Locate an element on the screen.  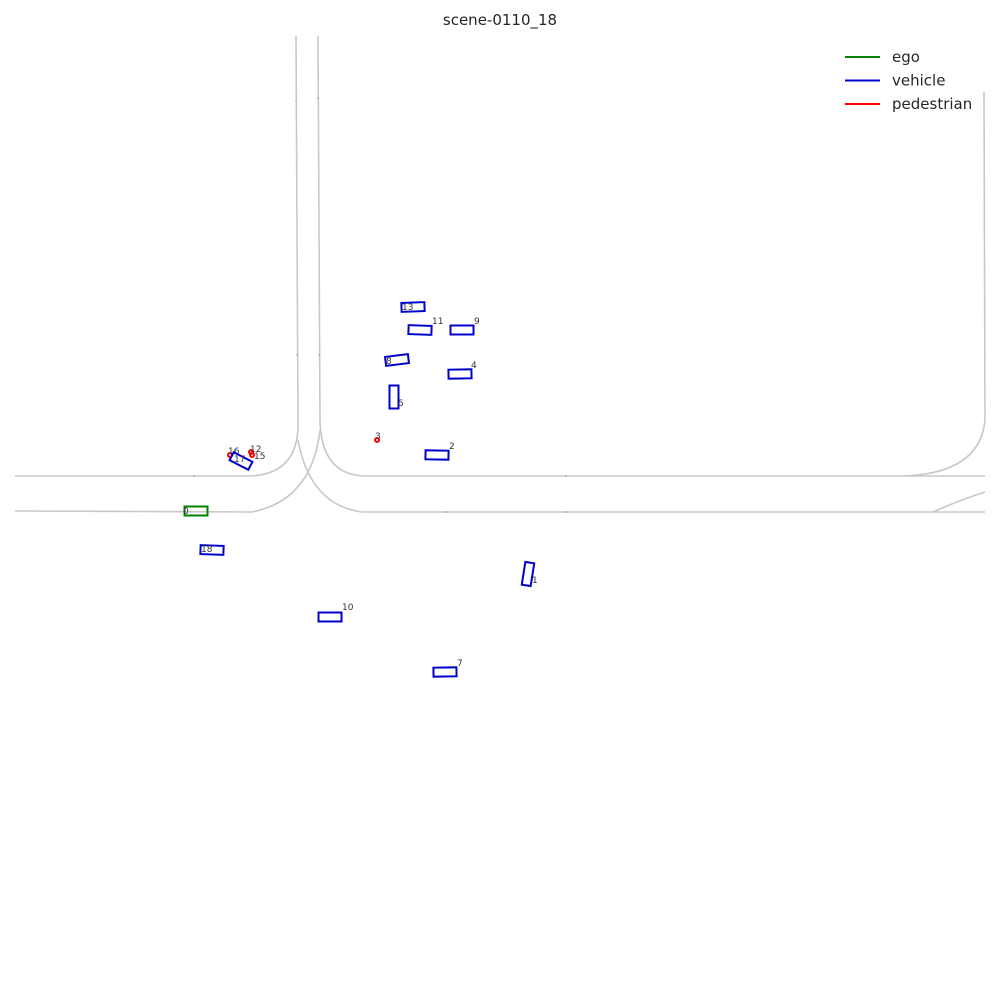
agent-id-label: 17 is located at coordinates (239, 460).